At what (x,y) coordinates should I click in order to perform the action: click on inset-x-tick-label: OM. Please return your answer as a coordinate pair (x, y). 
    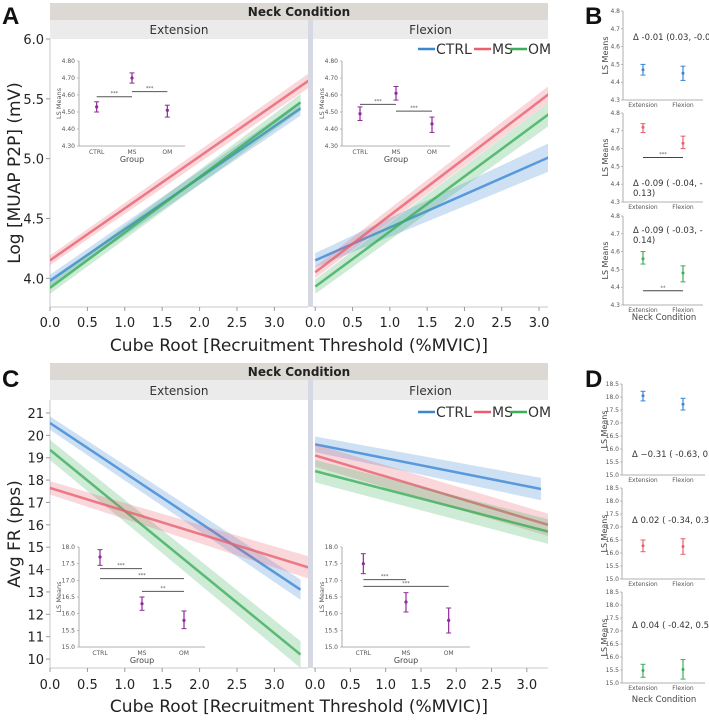
    Looking at the image, I should click on (432, 152).